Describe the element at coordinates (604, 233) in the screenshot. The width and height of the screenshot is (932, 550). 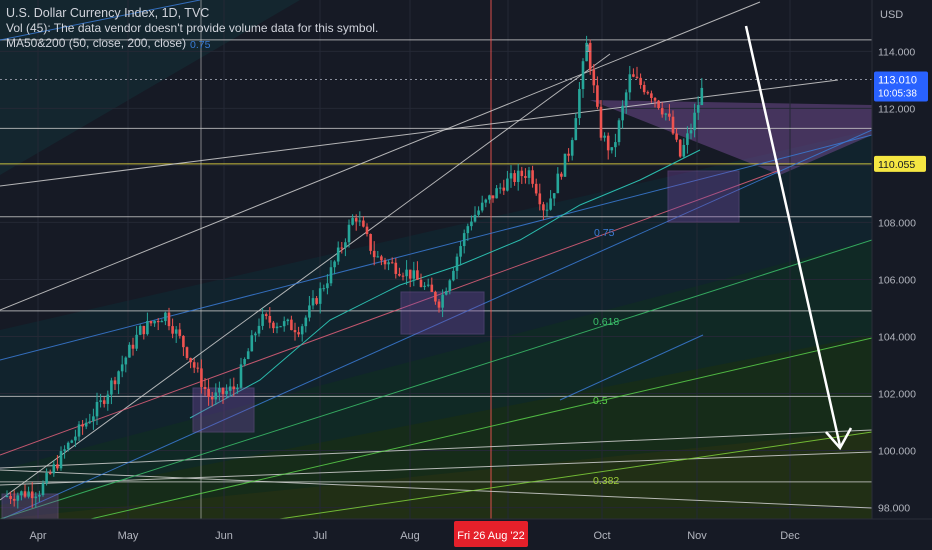
I see `fib-level-label: 0.75` at that location.